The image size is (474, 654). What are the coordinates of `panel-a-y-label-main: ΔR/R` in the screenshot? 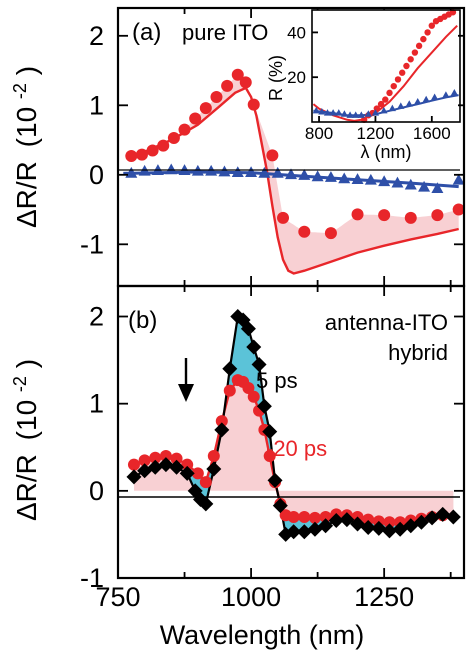 It's located at (26, 194).